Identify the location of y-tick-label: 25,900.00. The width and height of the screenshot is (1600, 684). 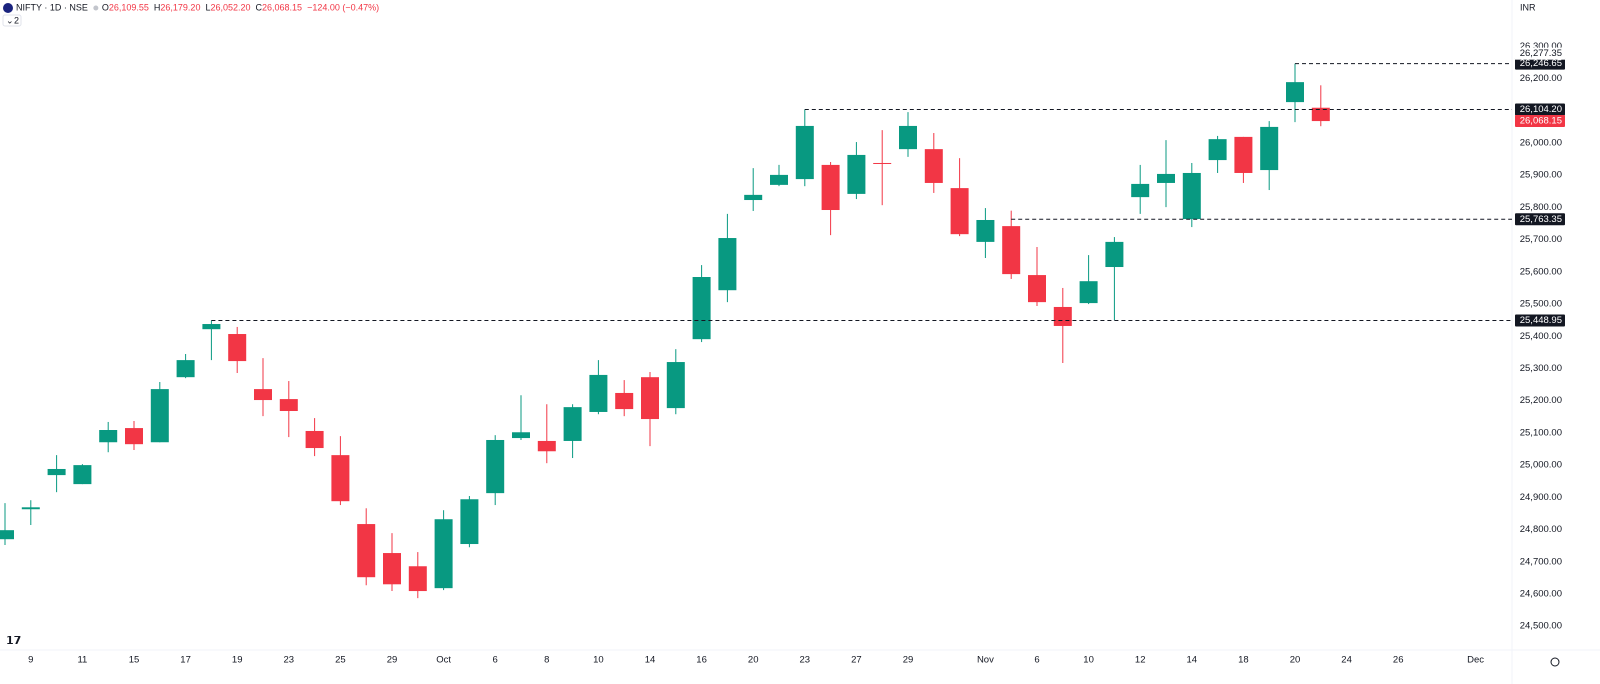
(1541, 175).